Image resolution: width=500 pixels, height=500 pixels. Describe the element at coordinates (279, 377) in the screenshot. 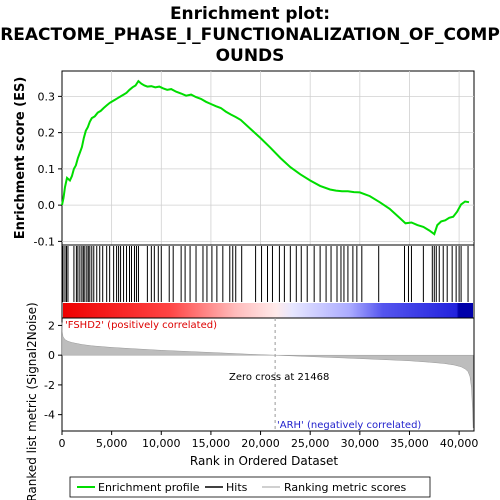

I see `zero-cross-label: Zero cross at 21468` at that location.